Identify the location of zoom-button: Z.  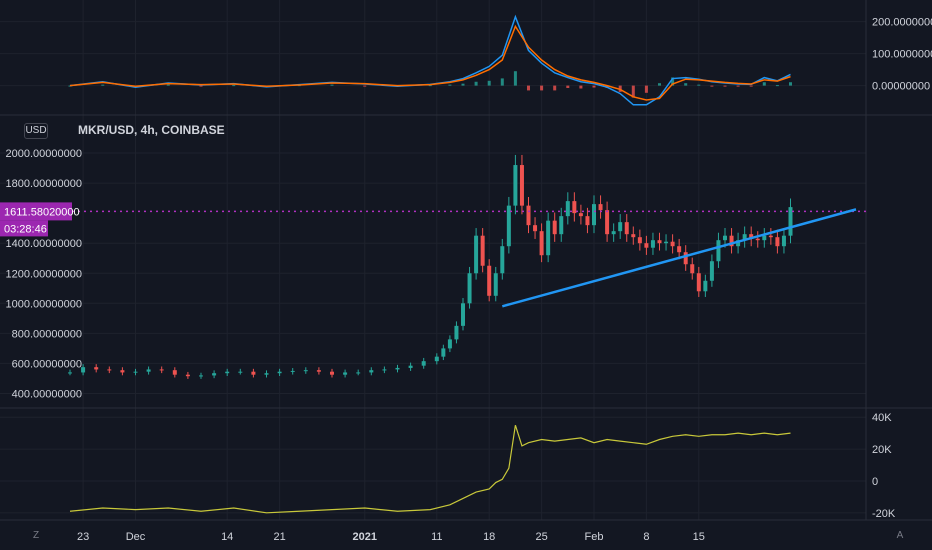
(36, 535).